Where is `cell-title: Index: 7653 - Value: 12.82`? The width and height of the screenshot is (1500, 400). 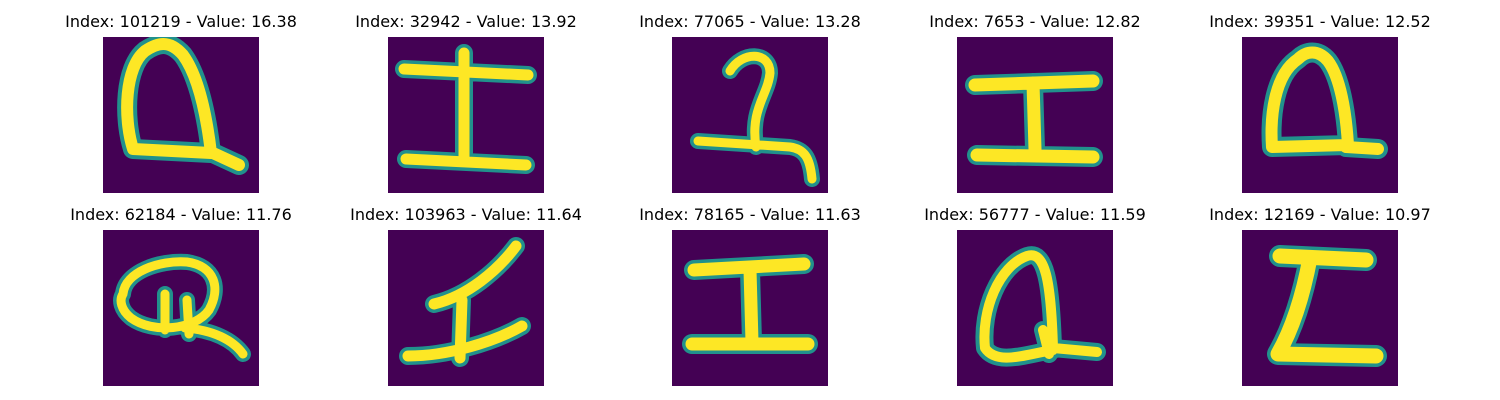
cell-title: Index: 7653 - Value: 12.82 is located at coordinates (1035, 21).